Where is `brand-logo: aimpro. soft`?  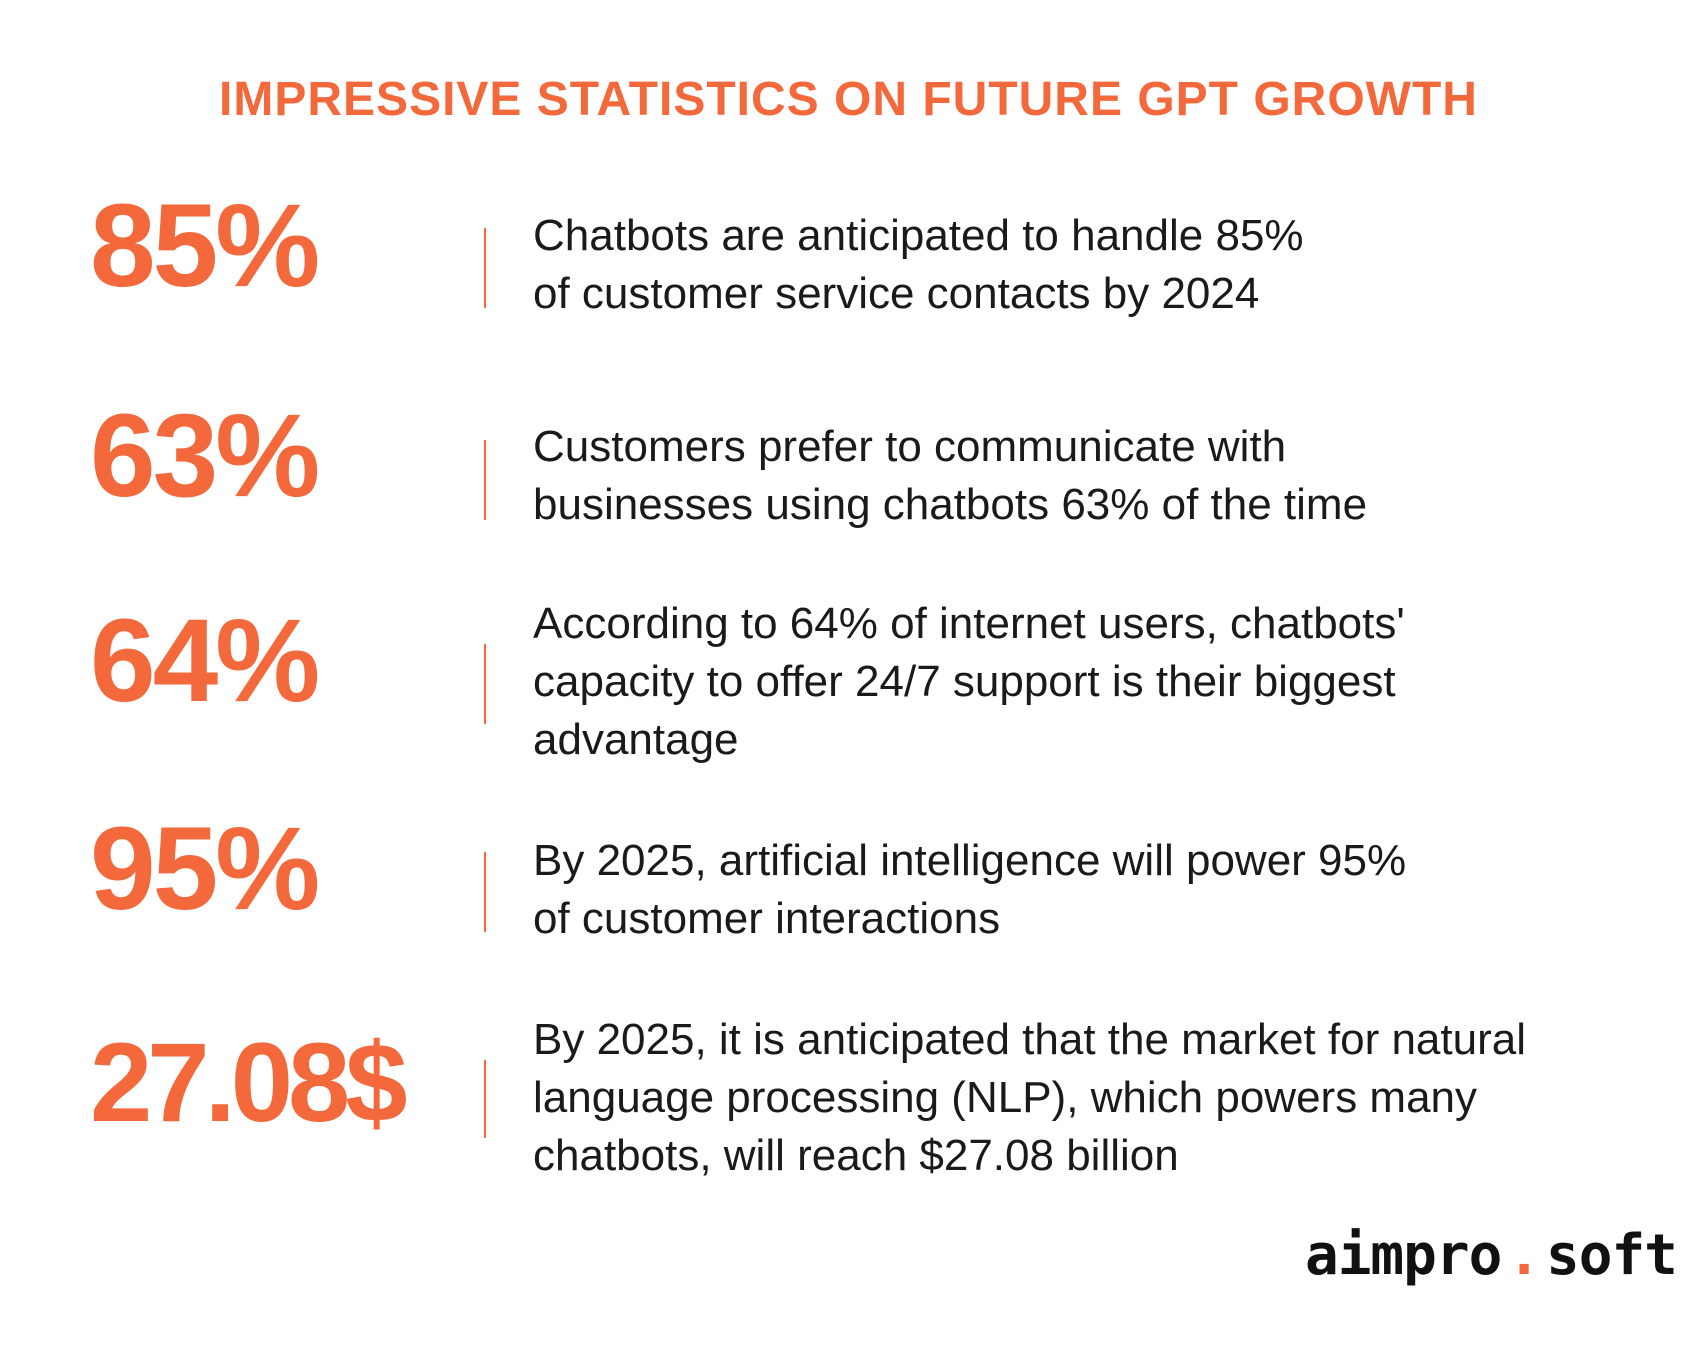
brand-logo: aimpro. soft is located at coordinates (1491, 1256).